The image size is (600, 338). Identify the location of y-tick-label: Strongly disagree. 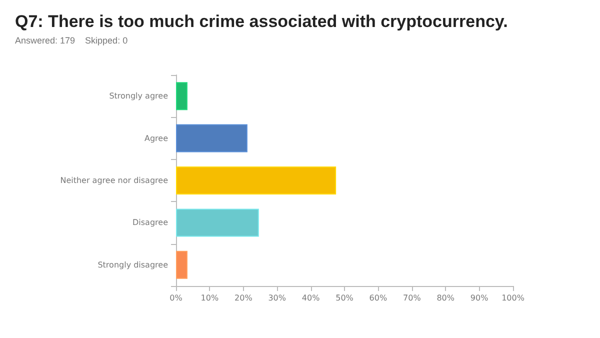
(133, 265).